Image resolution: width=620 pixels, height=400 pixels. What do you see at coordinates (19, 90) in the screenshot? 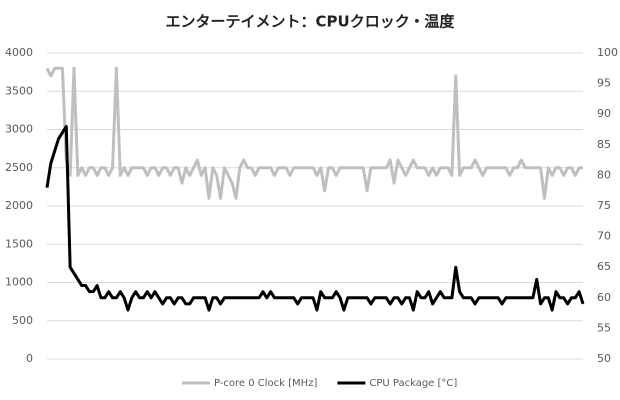
I see `y-tick-label: 3500` at bounding box center [19, 90].